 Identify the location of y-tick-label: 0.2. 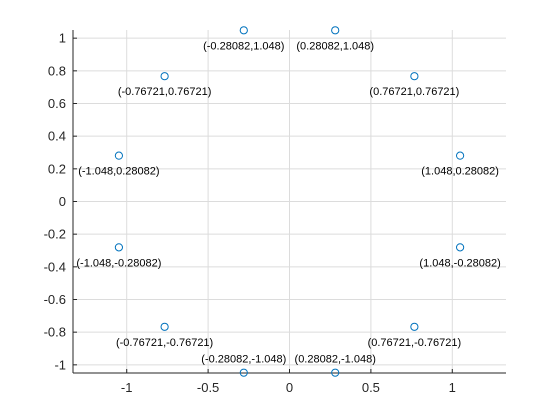
(57, 168).